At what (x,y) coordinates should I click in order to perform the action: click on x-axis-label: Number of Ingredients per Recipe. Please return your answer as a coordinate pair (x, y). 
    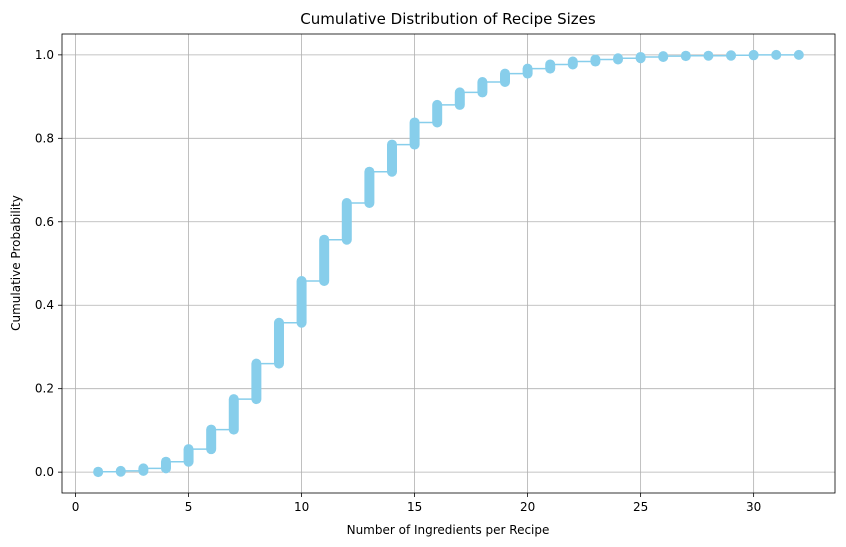
    Looking at the image, I should click on (448, 530).